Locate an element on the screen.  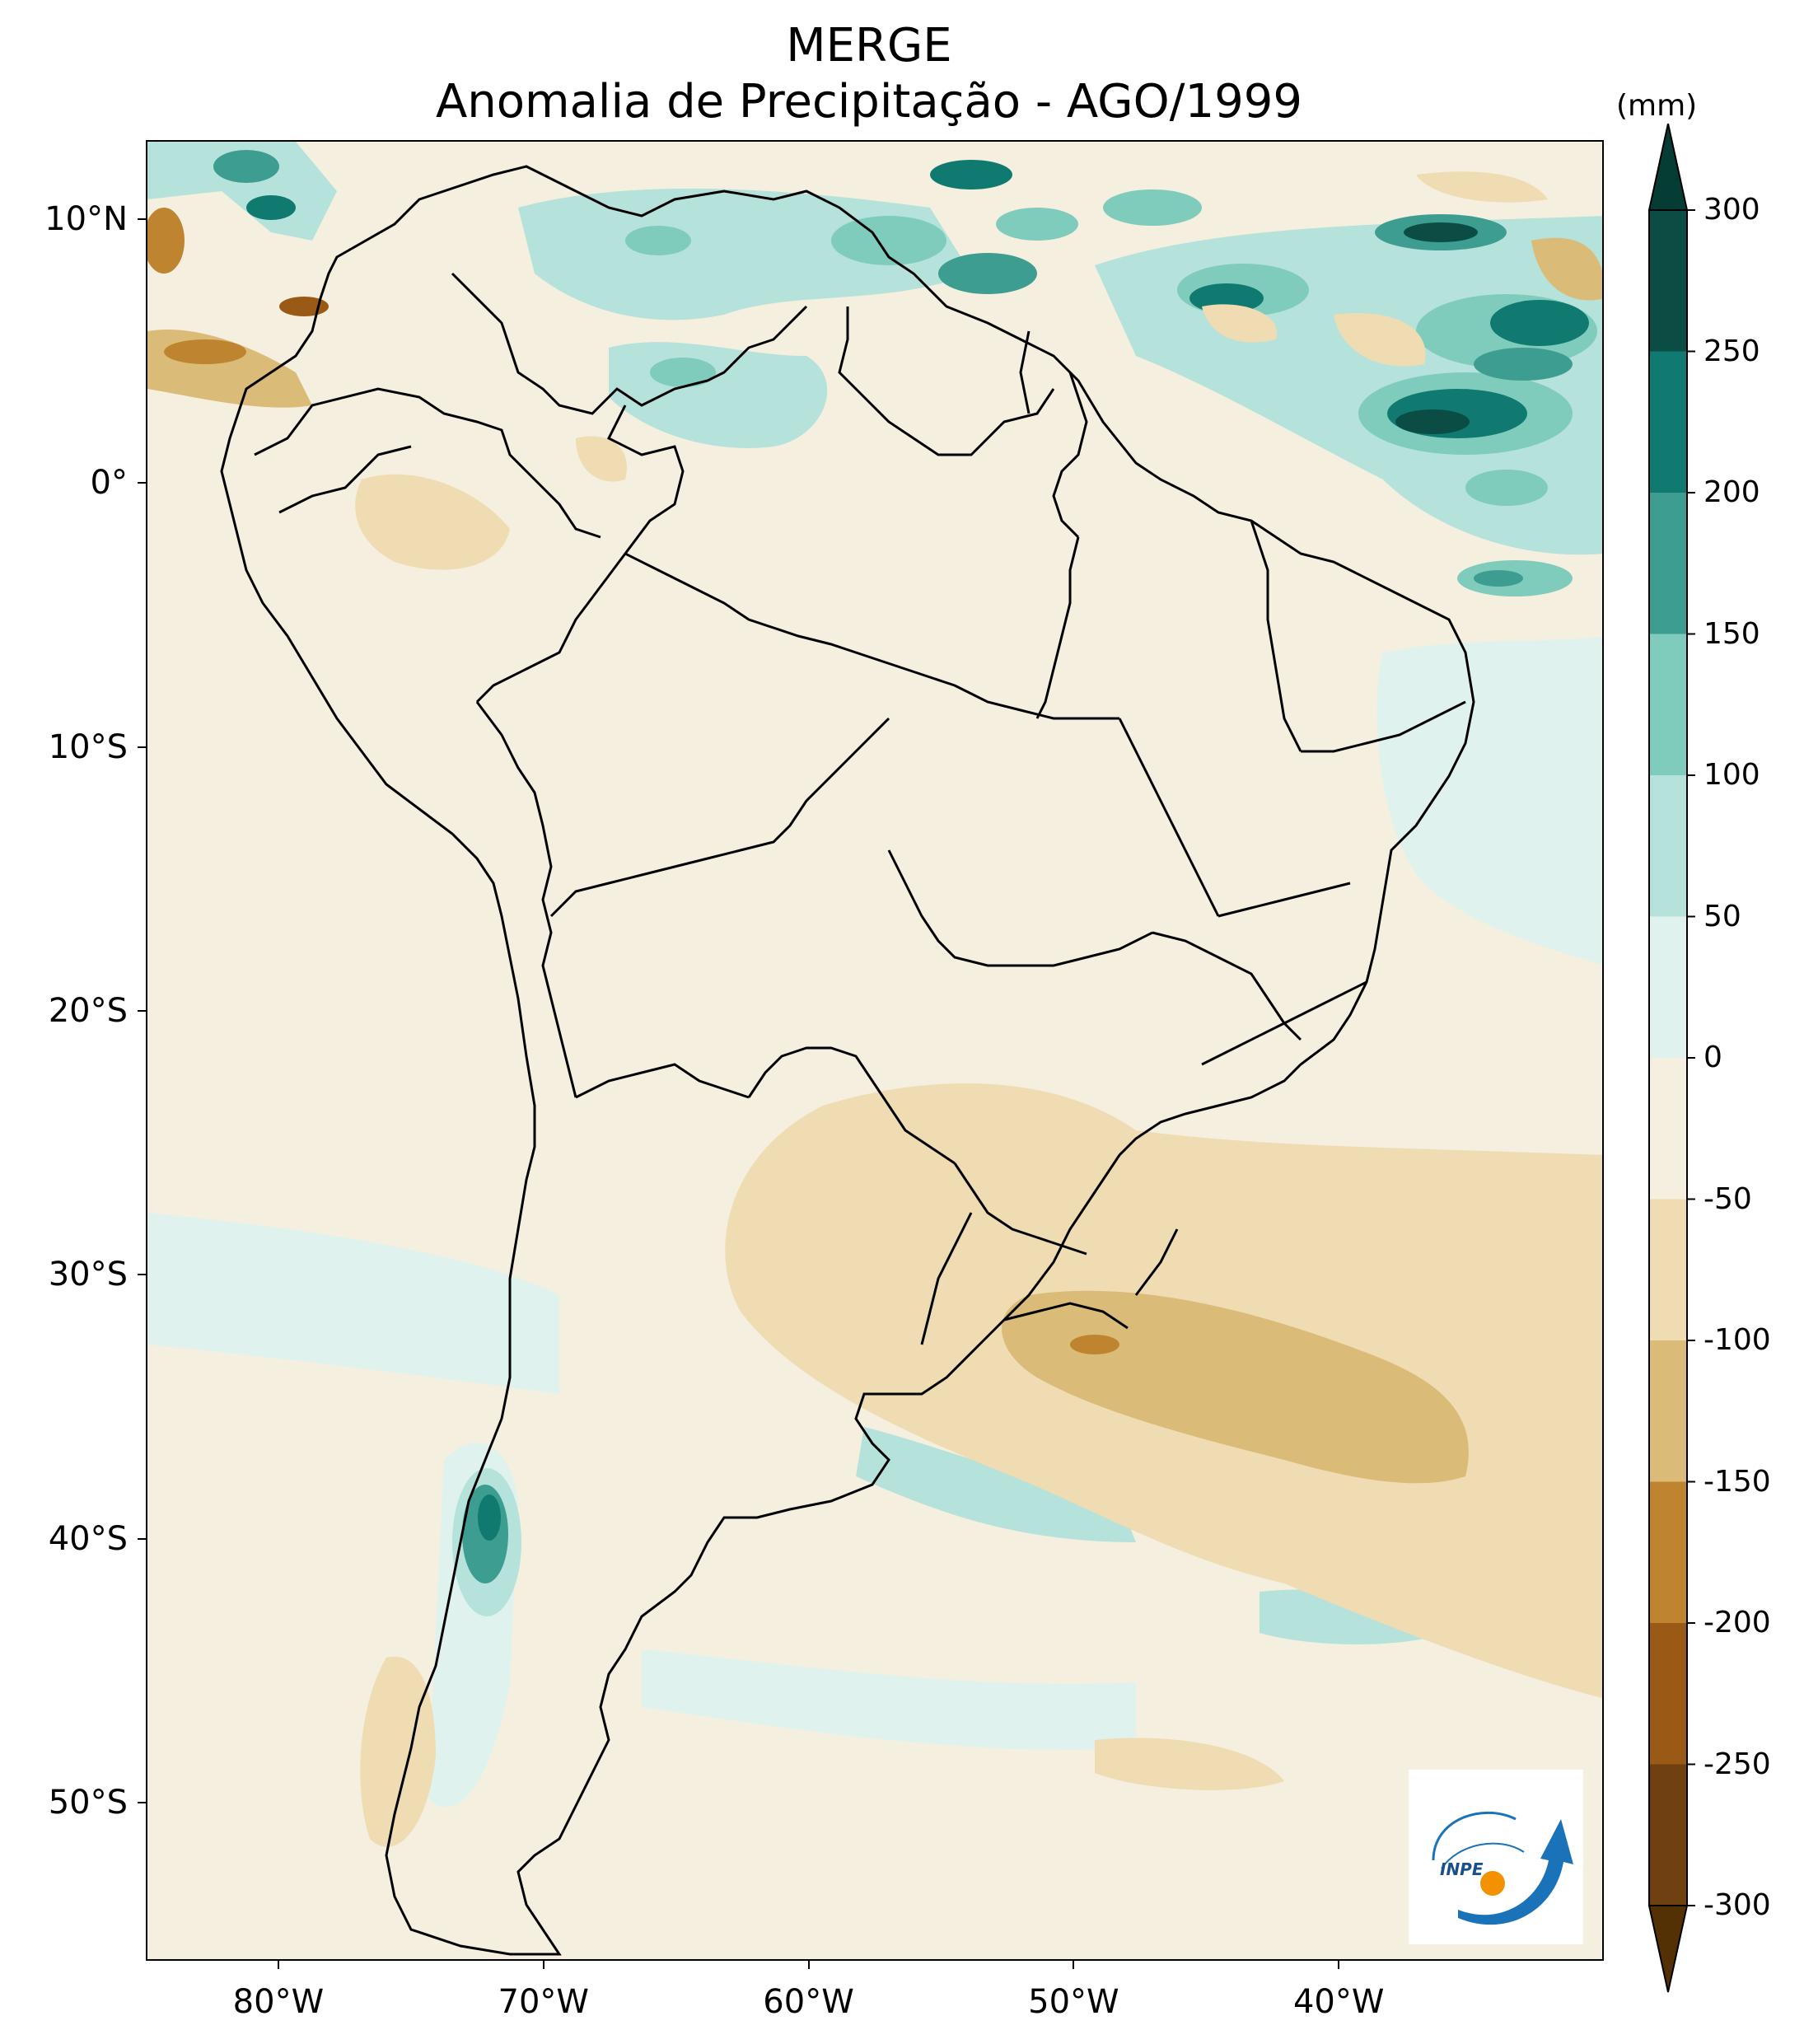
inpe-logo: INPE is located at coordinates (1496, 1857).